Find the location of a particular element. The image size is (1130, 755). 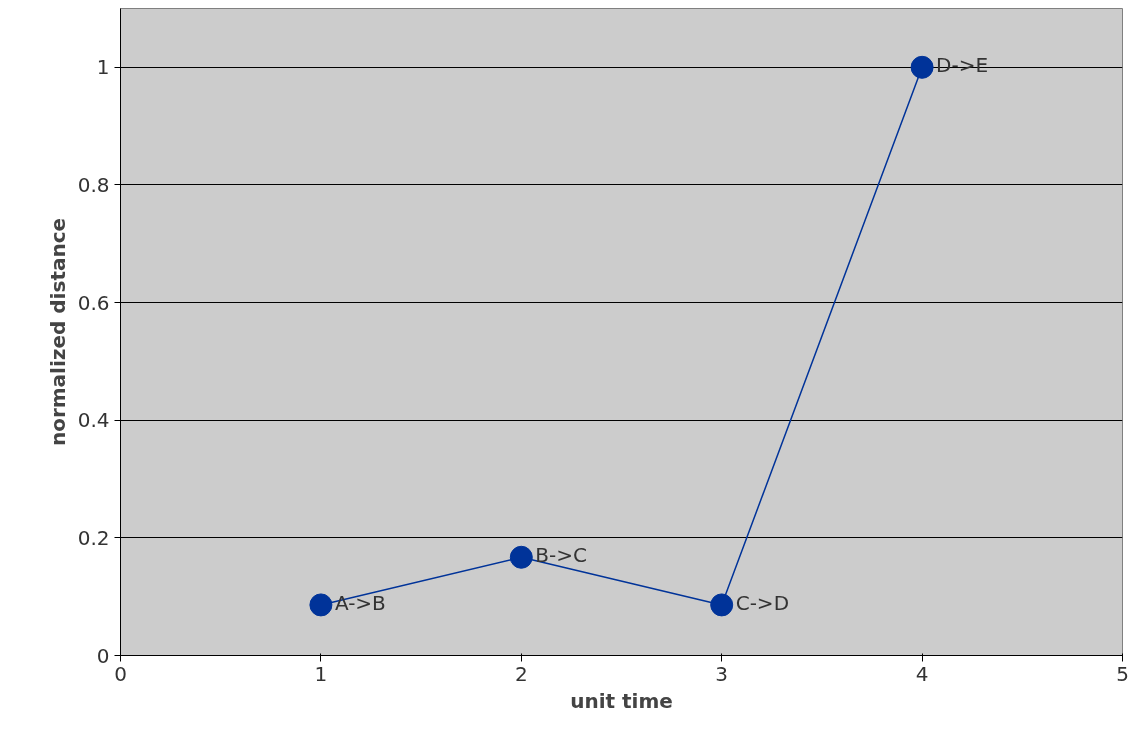

x-tick-label: 0 is located at coordinates (120, 673).